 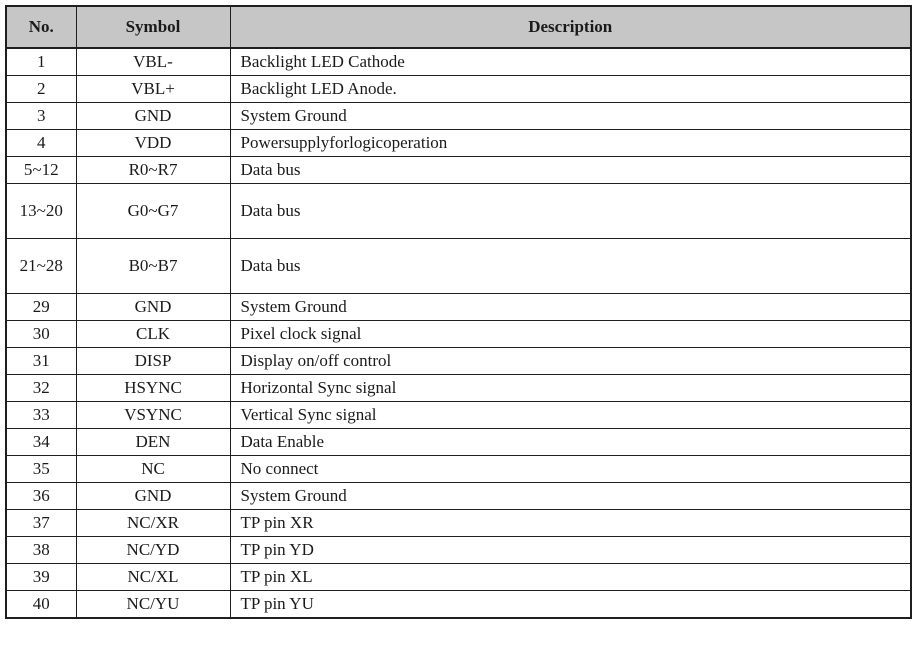 I want to click on pin-no-cell: 36, so click(x=41, y=496).